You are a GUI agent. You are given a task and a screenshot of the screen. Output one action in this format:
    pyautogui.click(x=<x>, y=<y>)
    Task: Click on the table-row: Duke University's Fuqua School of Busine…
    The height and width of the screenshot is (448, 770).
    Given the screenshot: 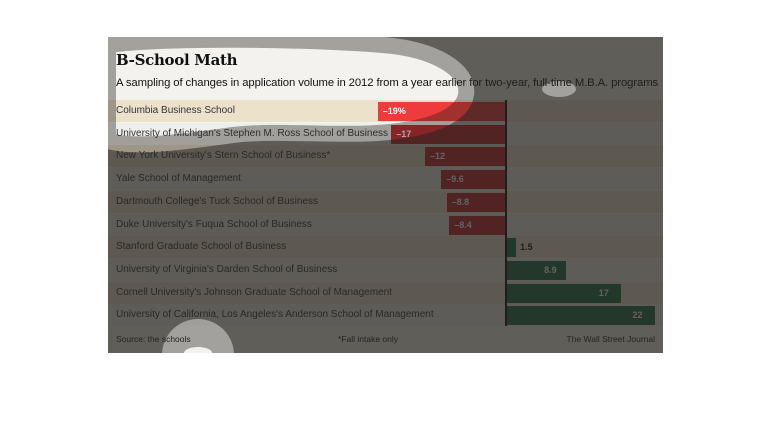 What is the action you would take?
    pyautogui.click(x=385, y=224)
    